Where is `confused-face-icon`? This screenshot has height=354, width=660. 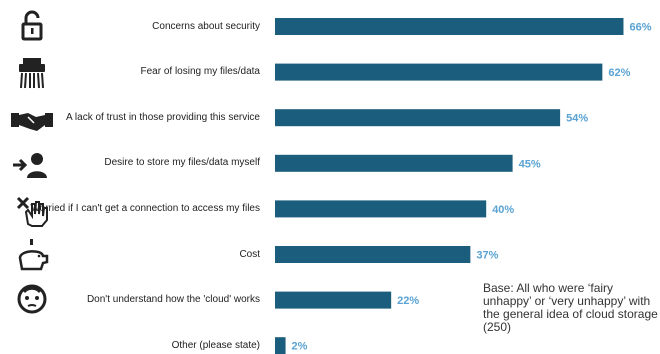
confused-face-icon is located at coordinates (32, 299).